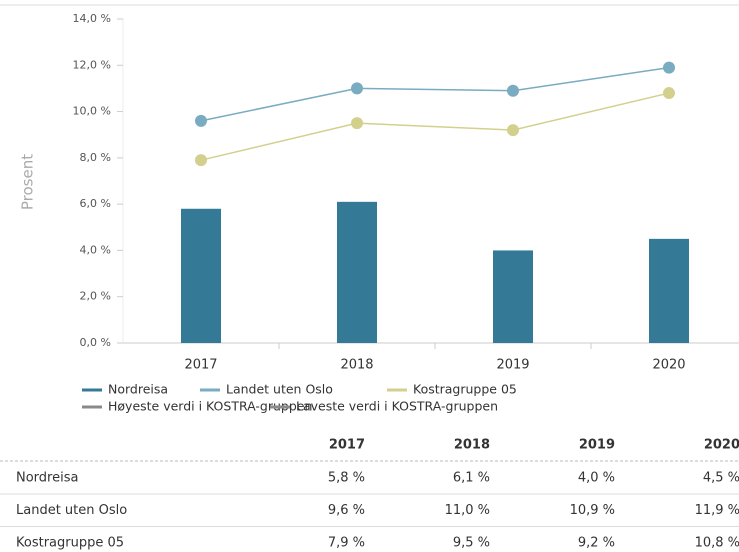 The width and height of the screenshot is (739, 552). I want to click on table-cell: 9,2 %, so click(596, 543).